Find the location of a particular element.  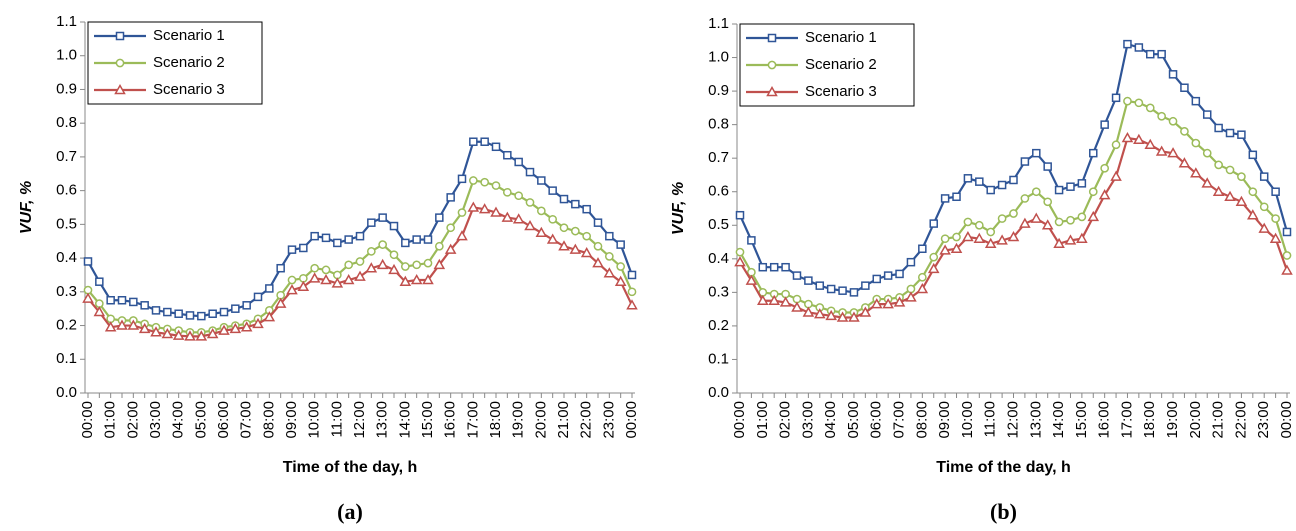

x-tick-label: 04:00 is located at coordinates (830, 420).